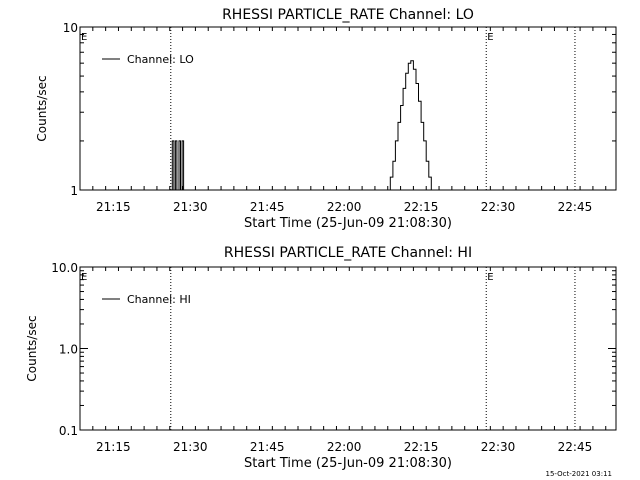  Describe the element at coordinates (579, 474) in the screenshot. I see `footer-timestamp: 15-Oct-2021 03:11` at that location.